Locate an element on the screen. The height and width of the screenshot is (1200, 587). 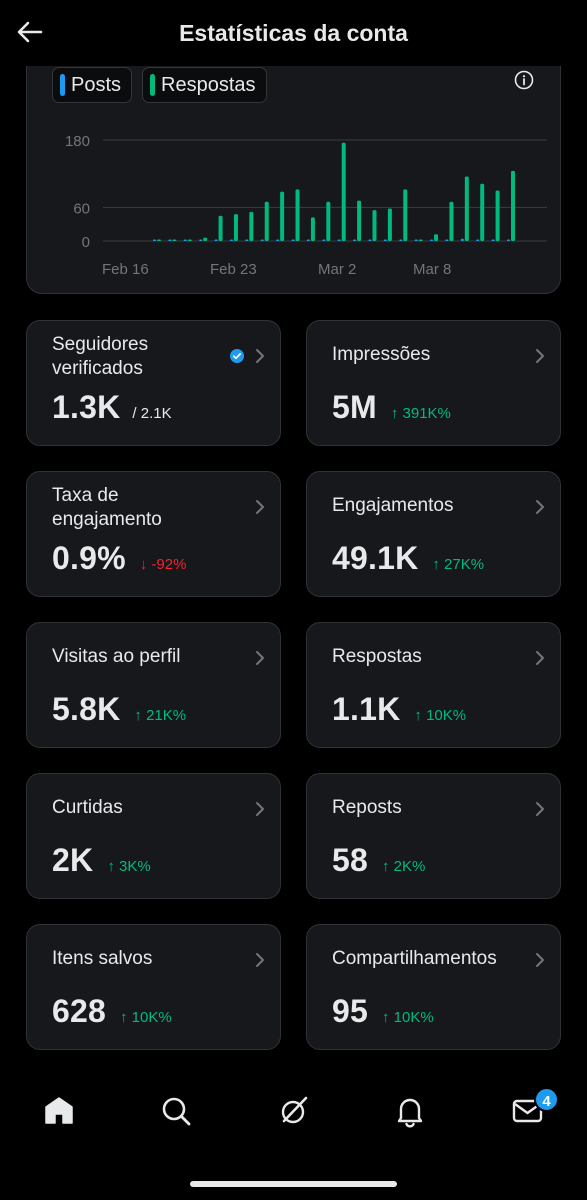
notifications-icon is located at coordinates (410, 1111).